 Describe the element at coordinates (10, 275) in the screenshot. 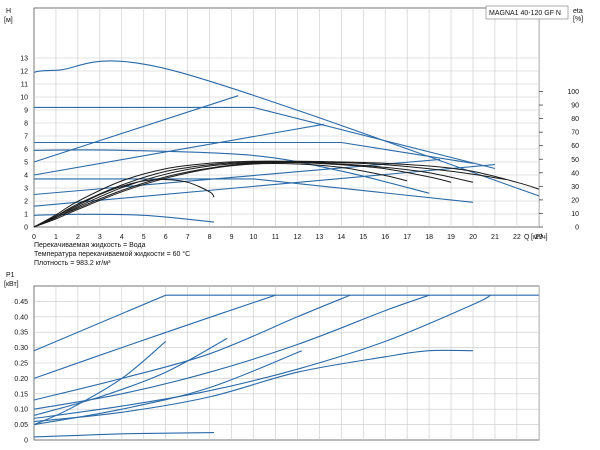

I see `y-axis-label-p1: P1` at that location.